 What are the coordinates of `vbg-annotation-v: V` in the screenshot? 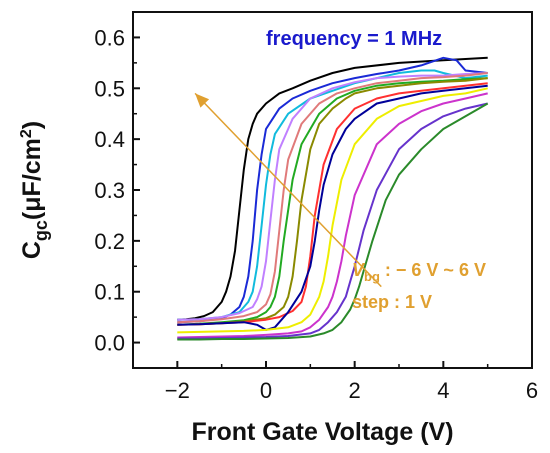 It's located at (359, 270).